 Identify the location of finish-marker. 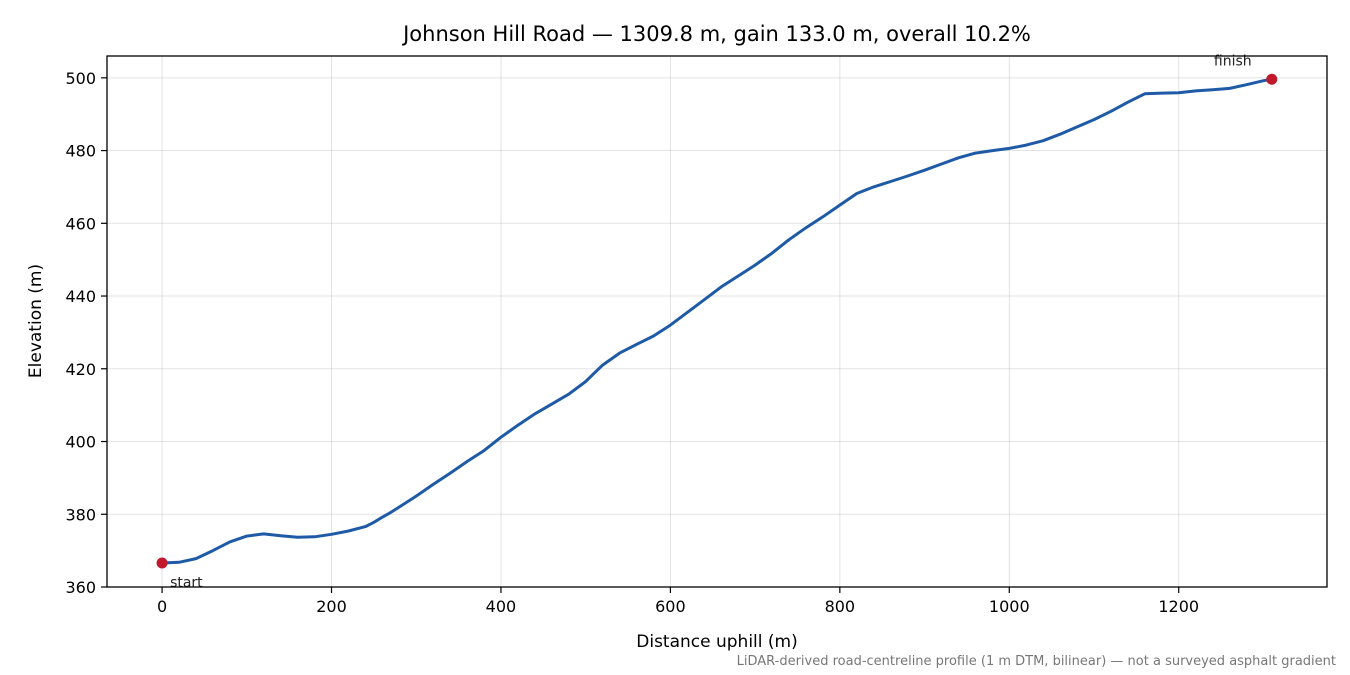
(1272, 79).